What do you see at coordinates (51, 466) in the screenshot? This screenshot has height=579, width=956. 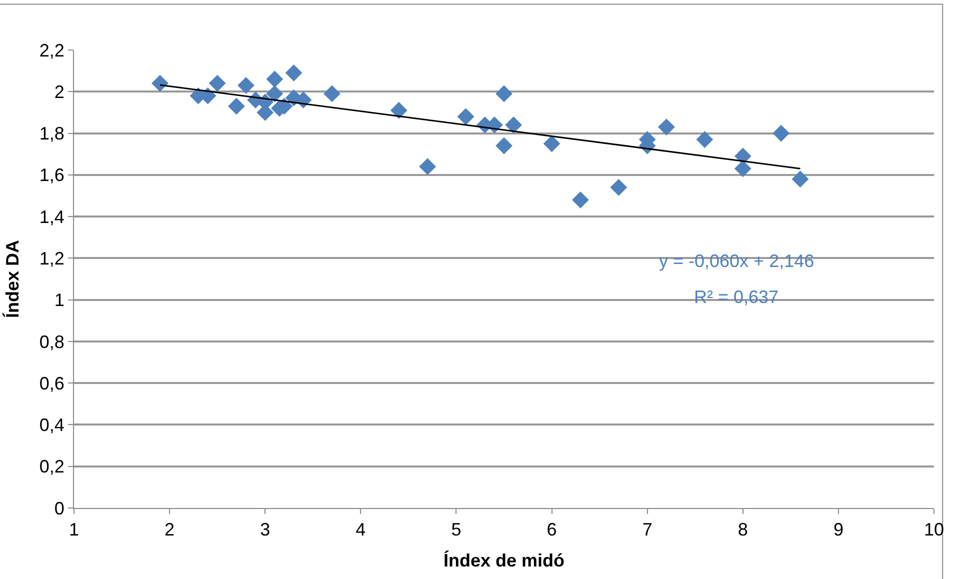 I see `y-tick-label: 0,2` at bounding box center [51, 466].